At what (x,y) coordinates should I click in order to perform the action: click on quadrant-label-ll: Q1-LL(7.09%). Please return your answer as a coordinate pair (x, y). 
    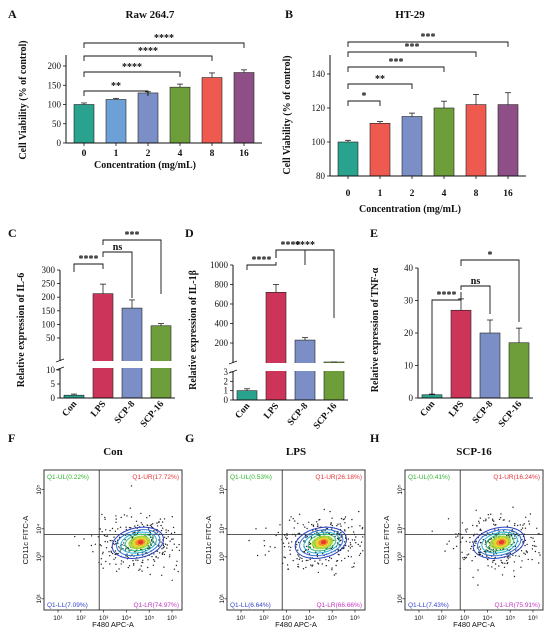
    Looking at the image, I should click on (67, 605).